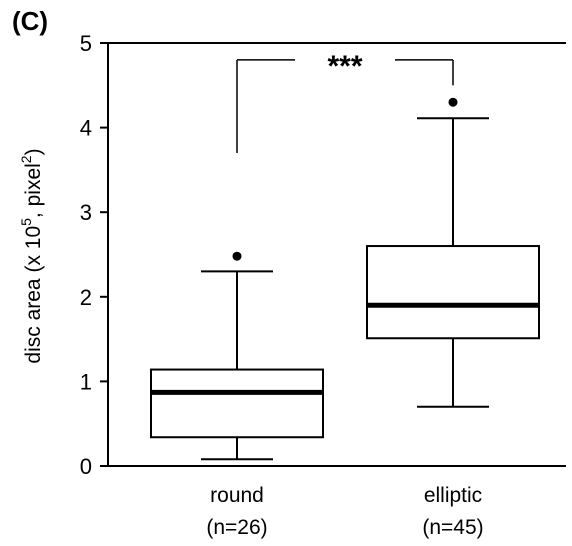 The height and width of the screenshot is (546, 572). Describe the element at coordinates (236, 527) in the screenshot. I see `x-category-count: (n=26)` at that location.